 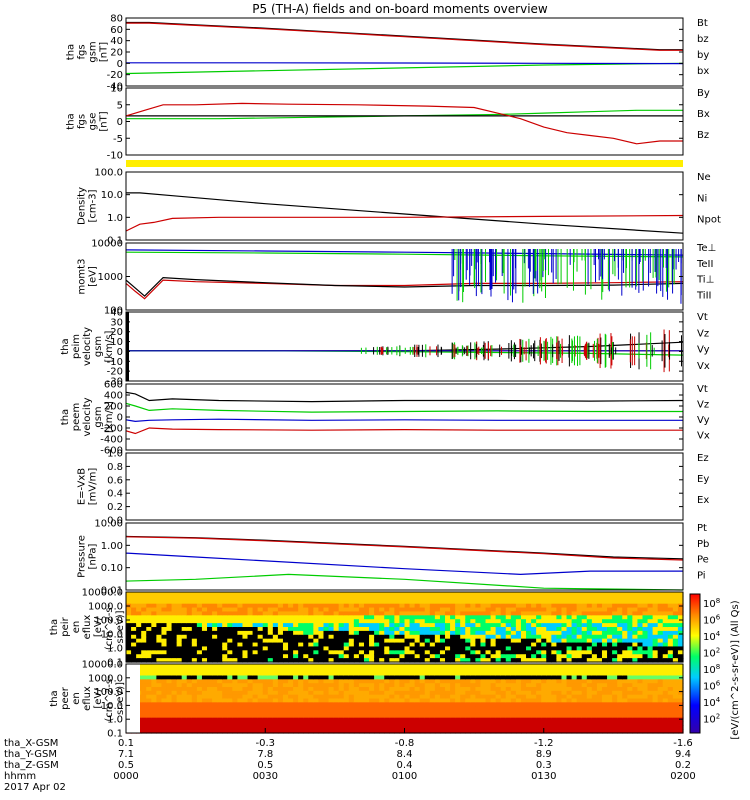 What do you see at coordinates (111, 429) in the screenshot?
I see `ytick-label: -200` at bounding box center [111, 429].